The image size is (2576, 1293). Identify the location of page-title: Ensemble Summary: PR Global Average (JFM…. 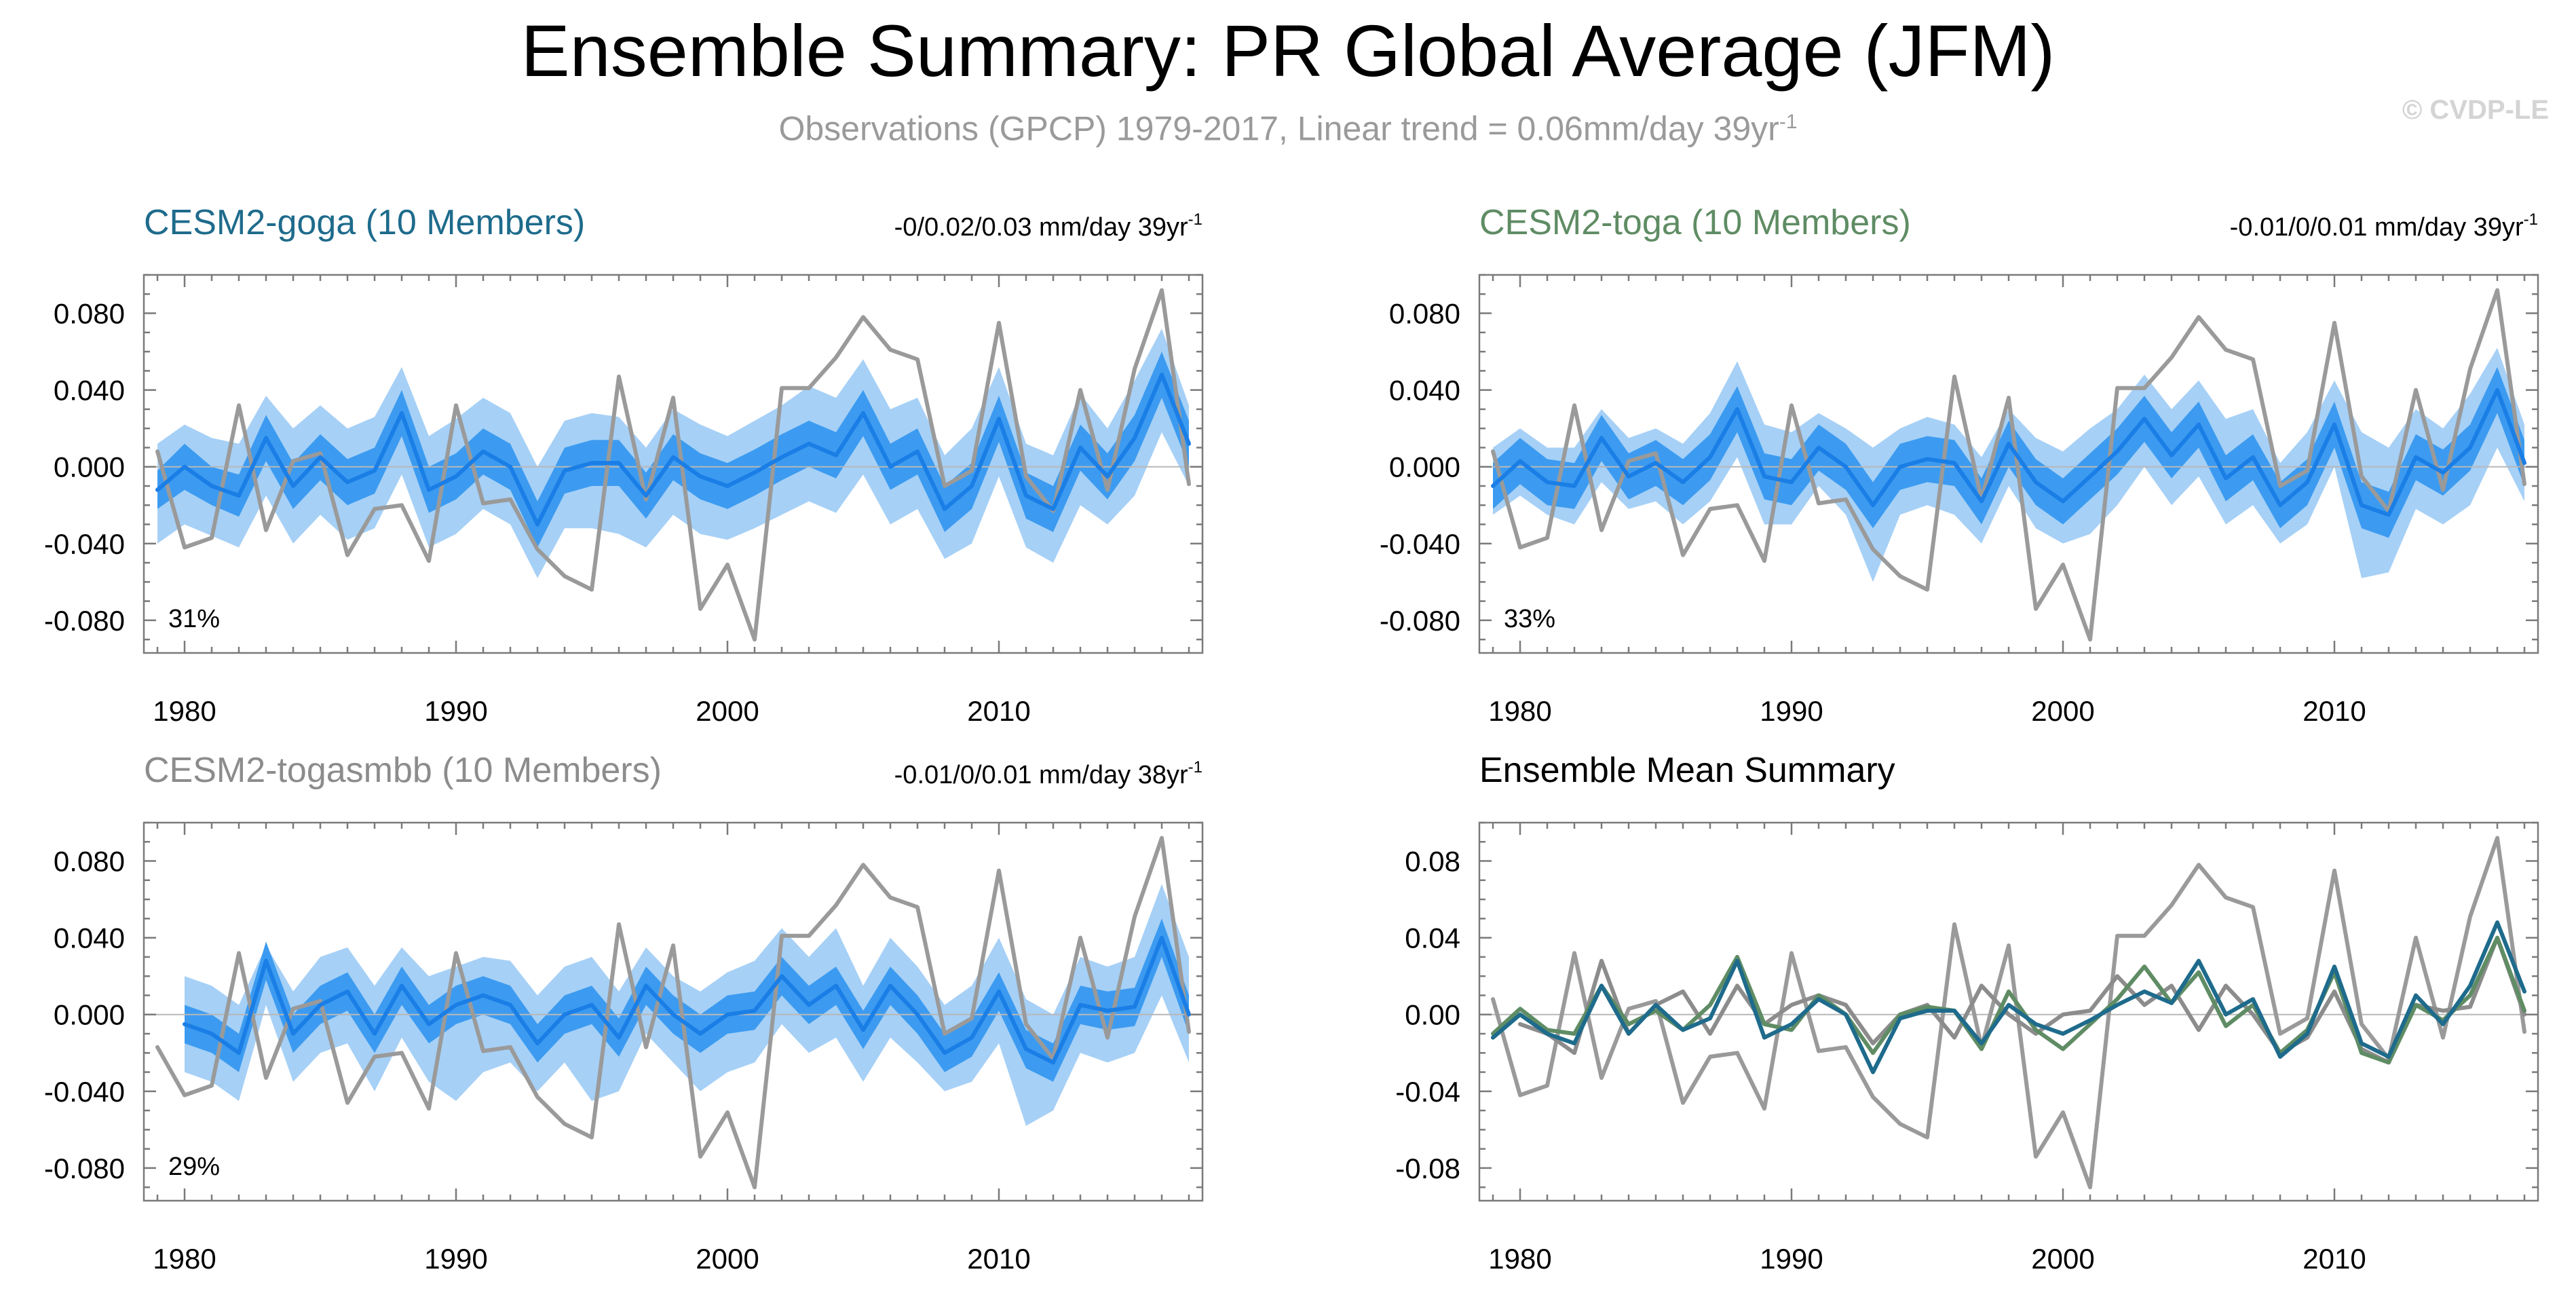
(1288, 51).